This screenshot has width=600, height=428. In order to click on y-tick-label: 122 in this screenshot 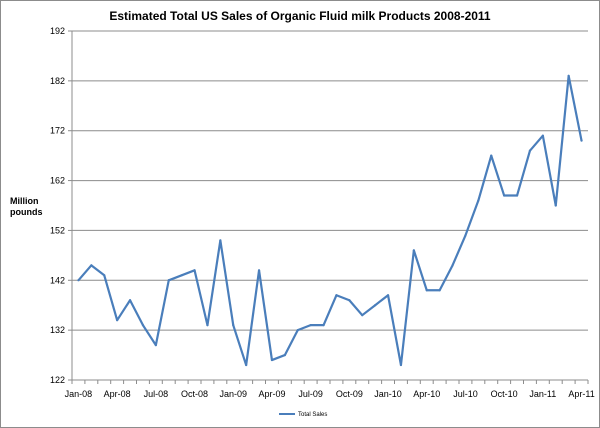, I will do `click(57, 380)`.